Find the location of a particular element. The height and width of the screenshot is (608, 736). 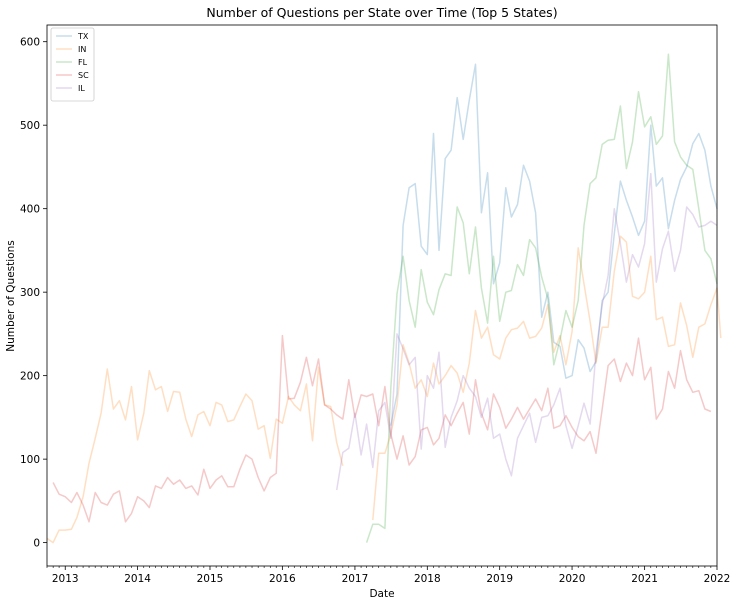

y-axis-label: Number of Questions is located at coordinates (11, 295).